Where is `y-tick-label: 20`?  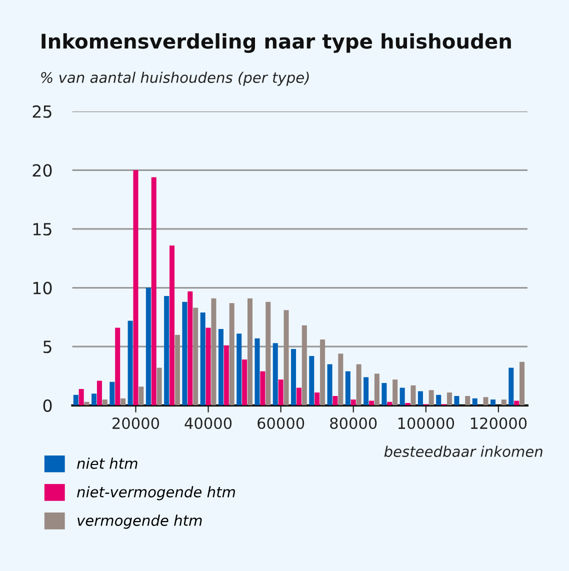
y-tick-label: 20 is located at coordinates (42, 170).